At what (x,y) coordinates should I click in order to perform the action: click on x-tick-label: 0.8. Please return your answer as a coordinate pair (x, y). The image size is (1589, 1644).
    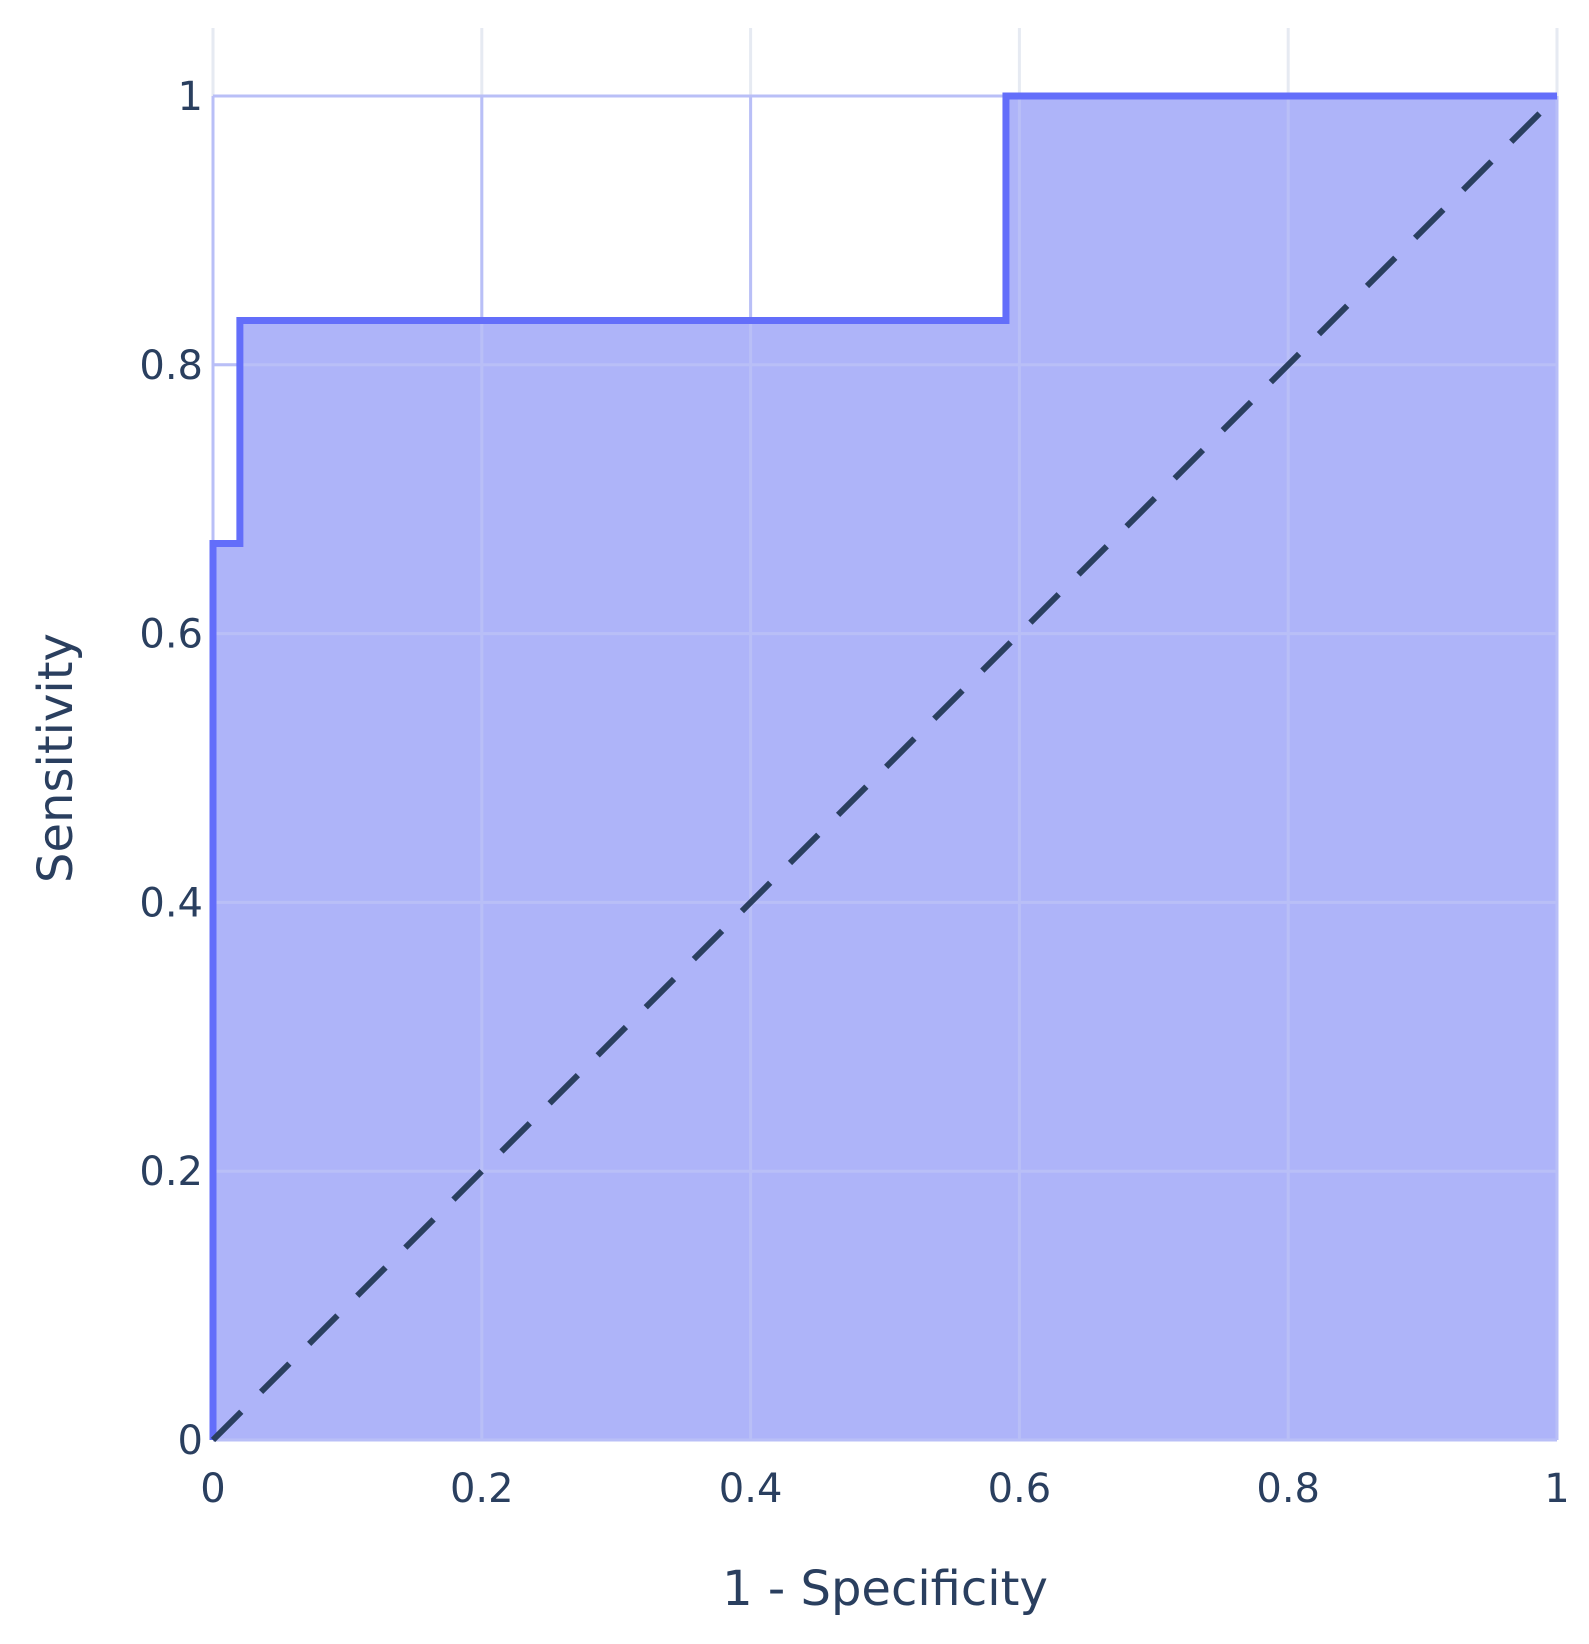
    Looking at the image, I should click on (1288, 1489).